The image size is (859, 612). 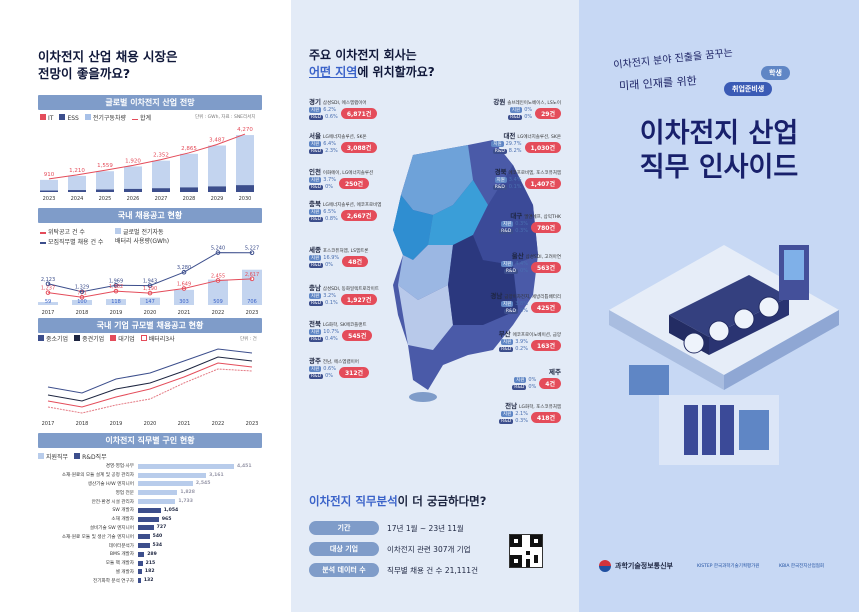 I want to click on global-bar-ess-2023, so click(x=49, y=191).